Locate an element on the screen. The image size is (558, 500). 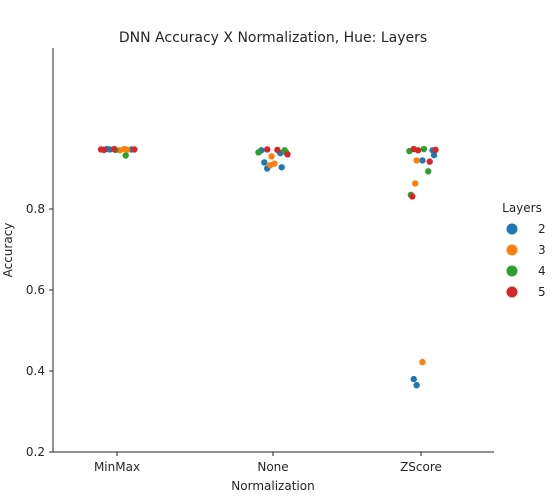
legend: Layers 2 3 4 5 is located at coordinates (524, 250).